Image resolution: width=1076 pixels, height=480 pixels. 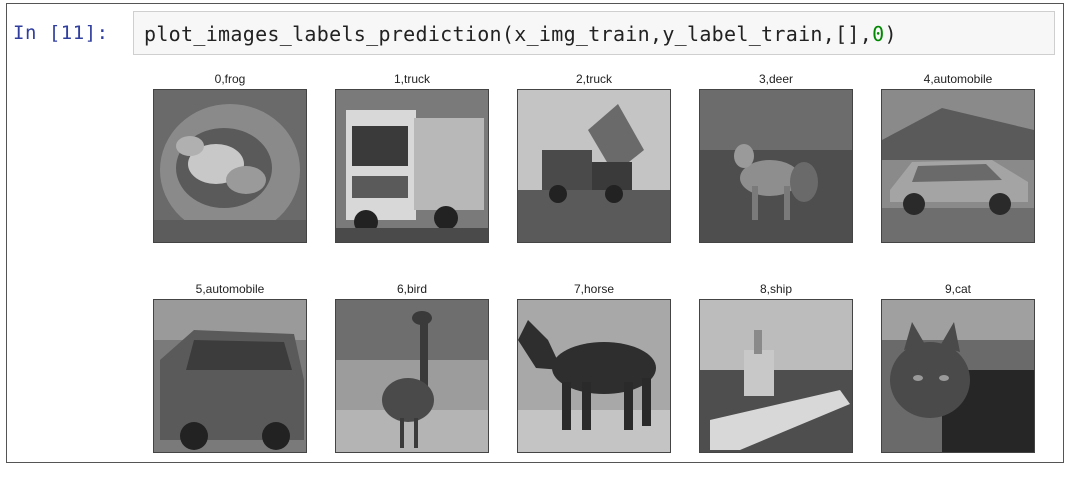 What do you see at coordinates (230, 166) in the screenshot?
I see `frog-image` at bounding box center [230, 166].